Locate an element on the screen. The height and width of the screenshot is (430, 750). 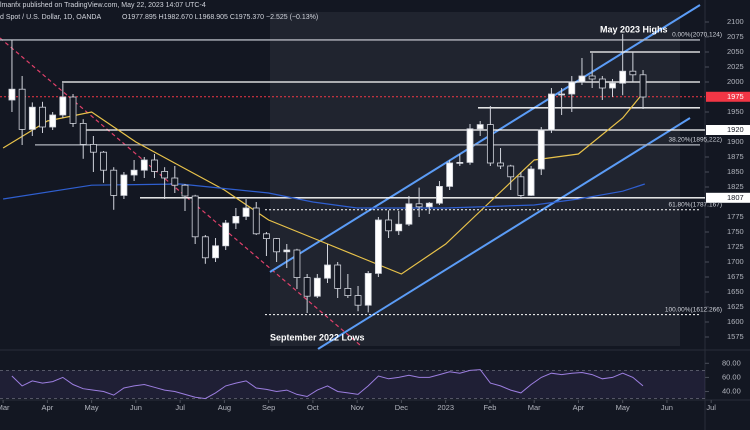
y-tick-label: 1875 is located at coordinates (735, 156).